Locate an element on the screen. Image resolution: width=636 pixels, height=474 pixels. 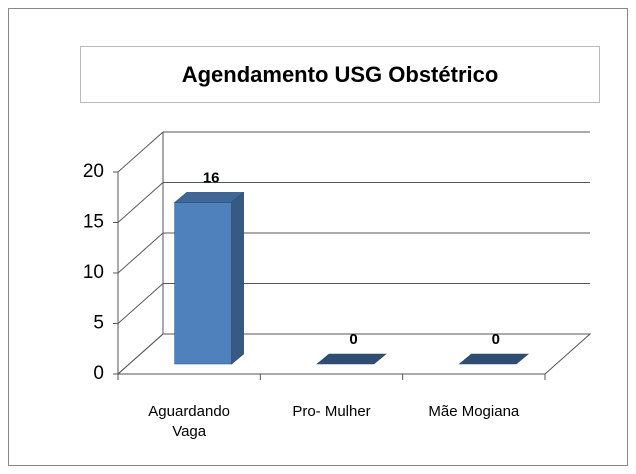
x-tick-label: Mãe Mogiana is located at coordinates (474, 411).